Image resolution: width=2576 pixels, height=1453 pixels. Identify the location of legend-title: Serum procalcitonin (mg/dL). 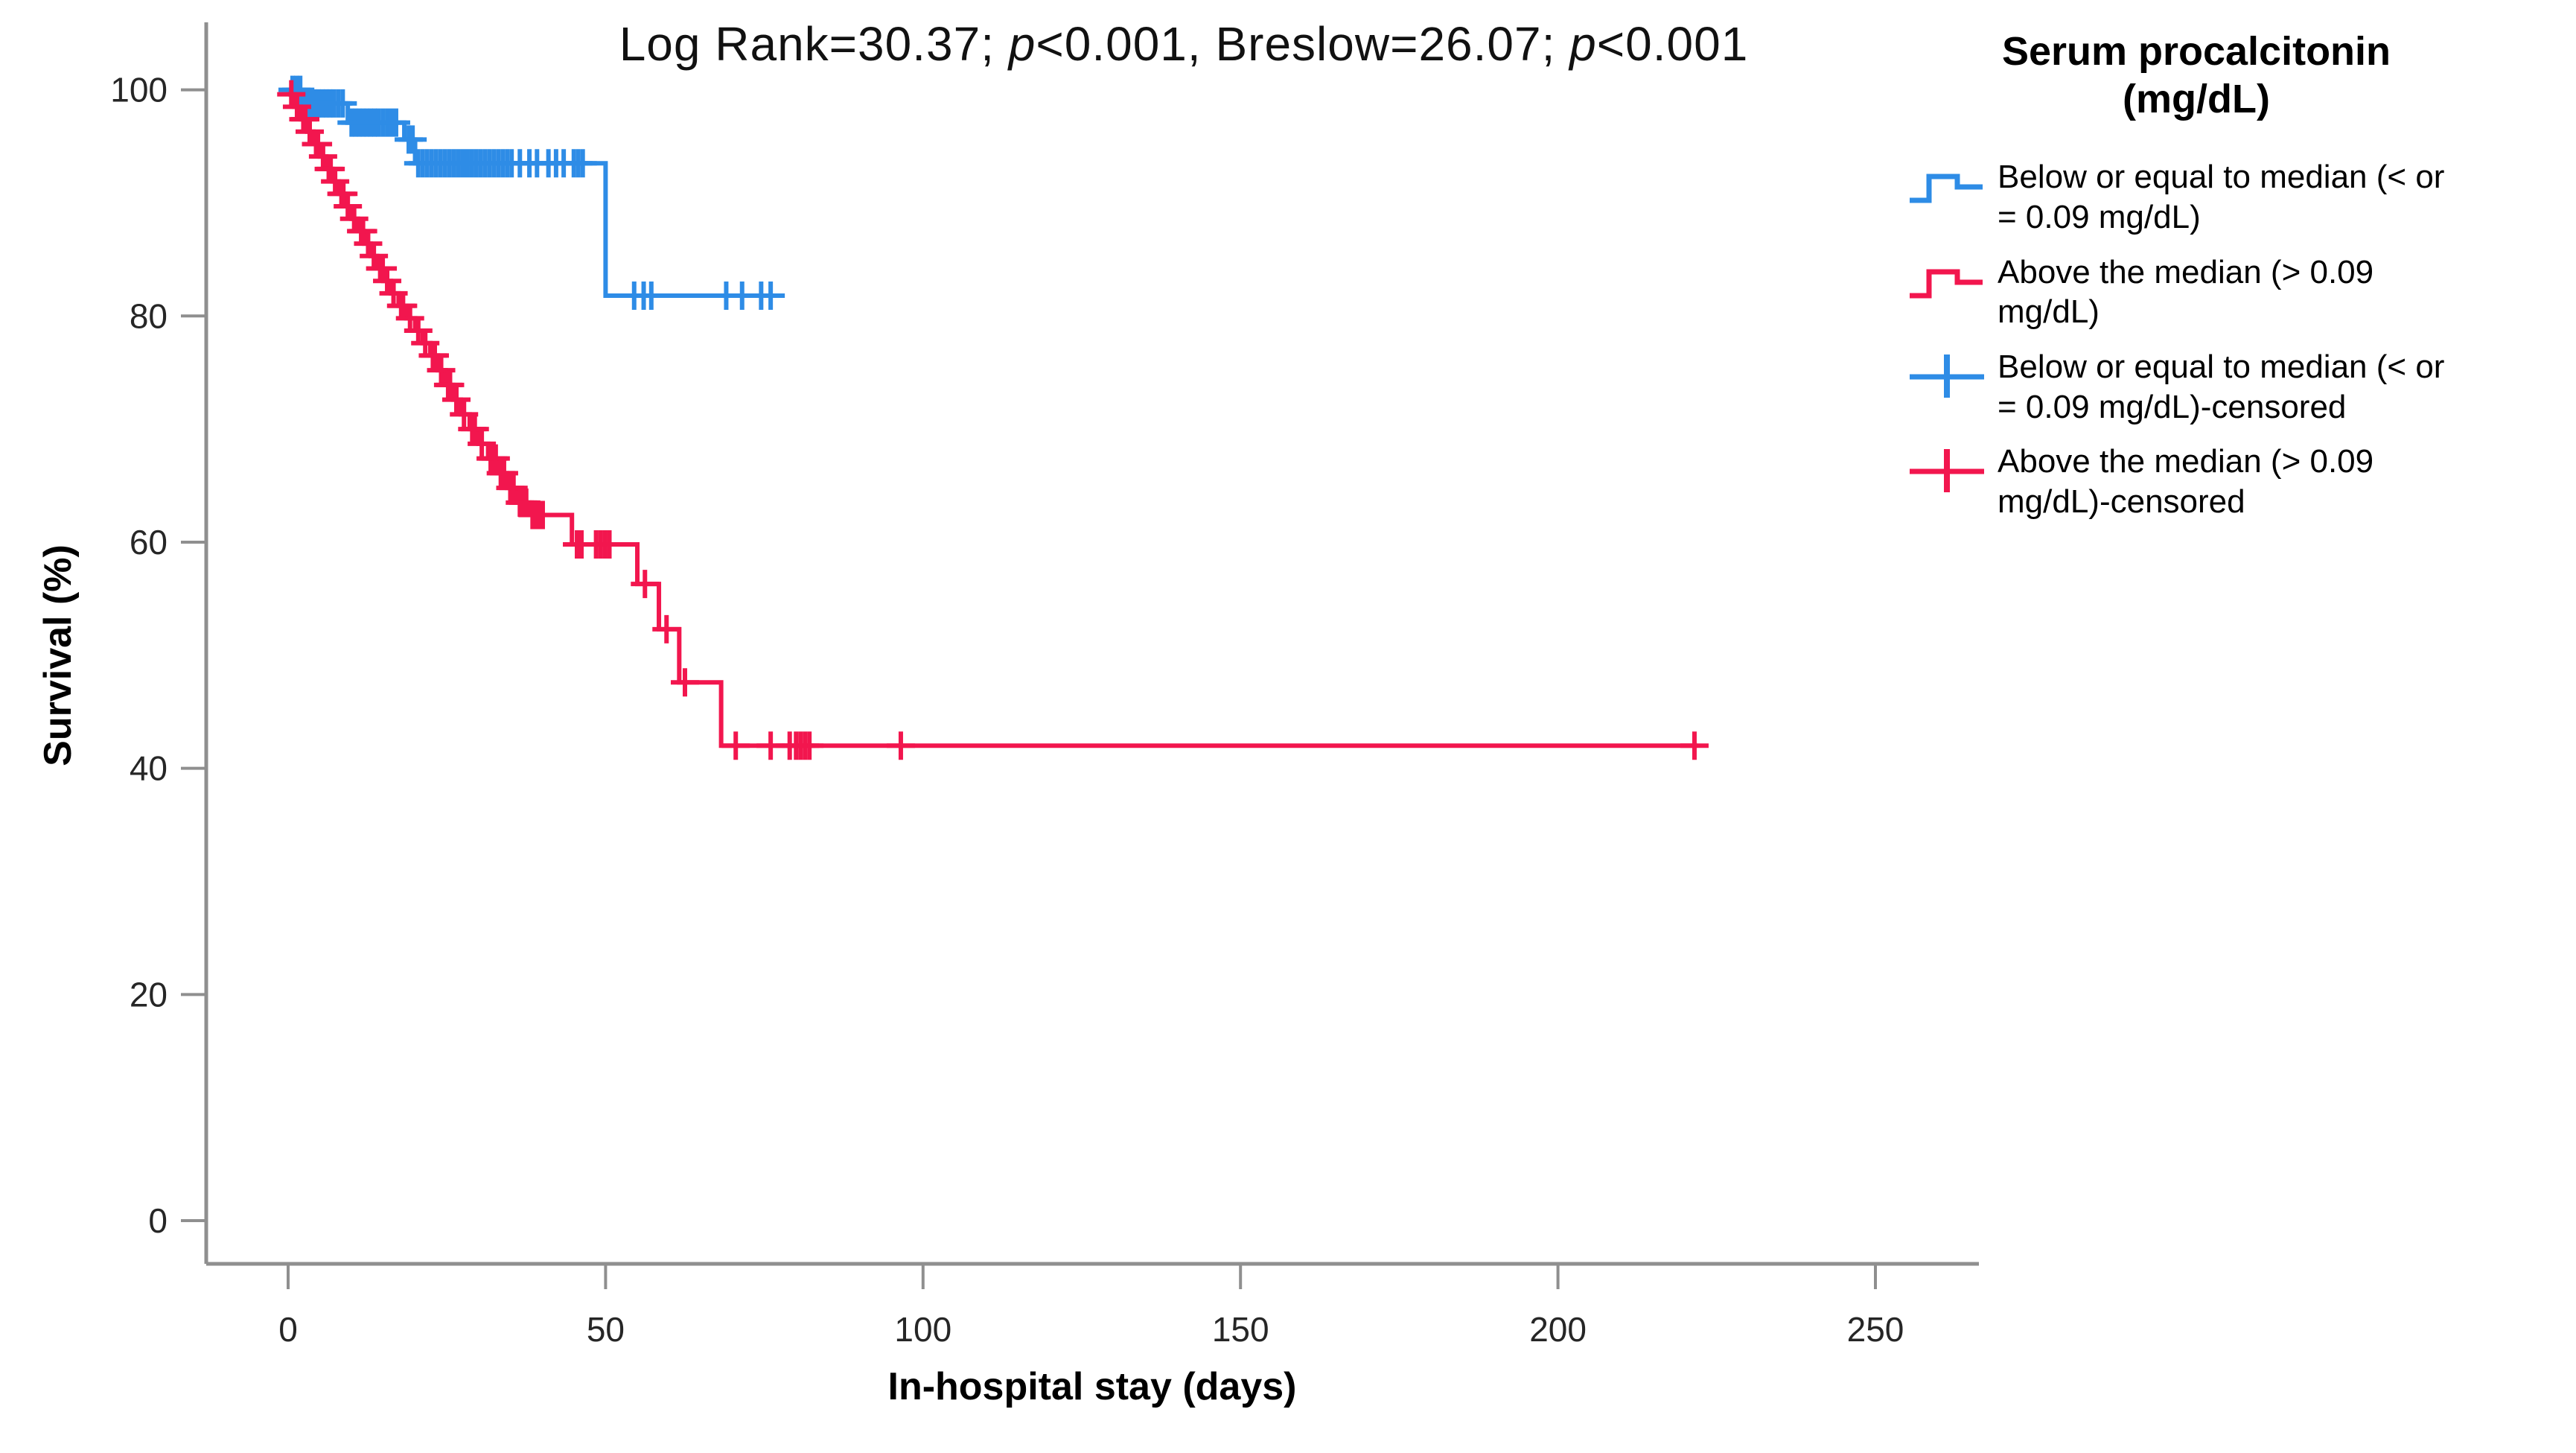
(2196, 75).